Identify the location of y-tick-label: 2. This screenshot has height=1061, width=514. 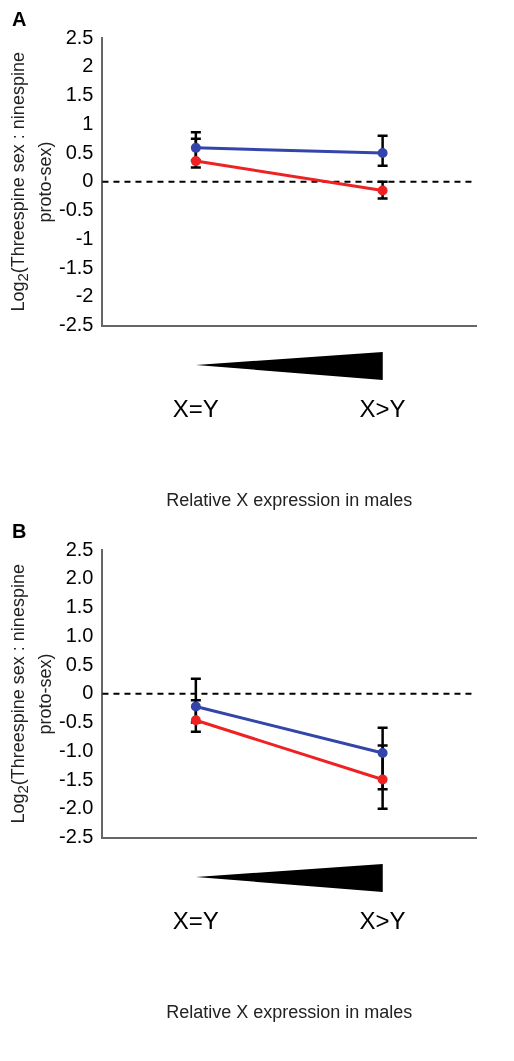
(88, 65).